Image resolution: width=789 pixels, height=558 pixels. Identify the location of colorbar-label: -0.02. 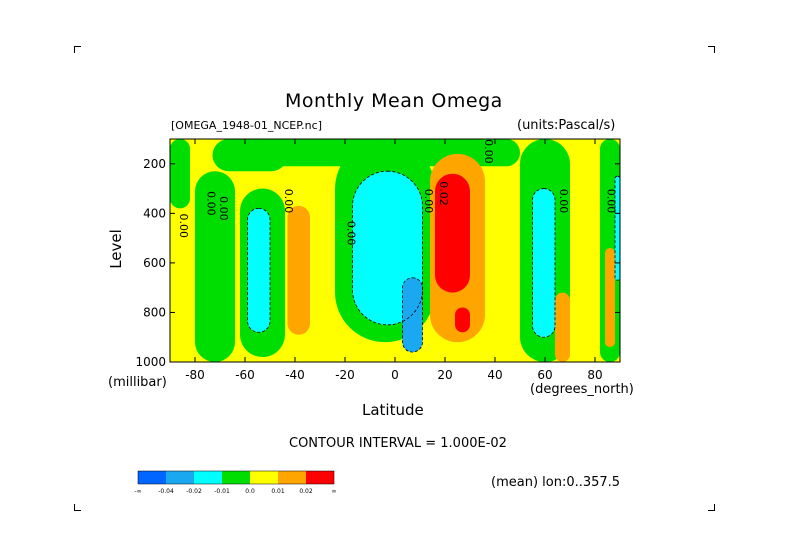
(194, 491).